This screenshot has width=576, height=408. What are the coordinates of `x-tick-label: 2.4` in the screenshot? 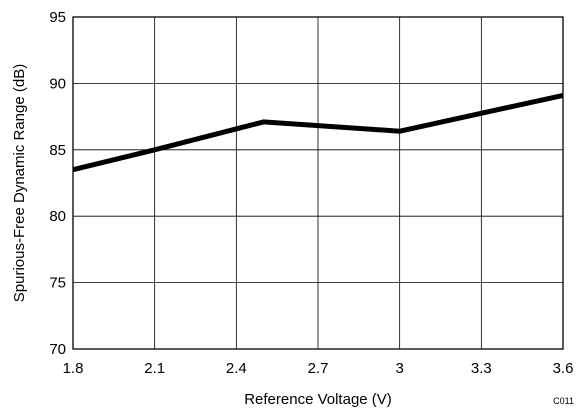 It's located at (236, 368).